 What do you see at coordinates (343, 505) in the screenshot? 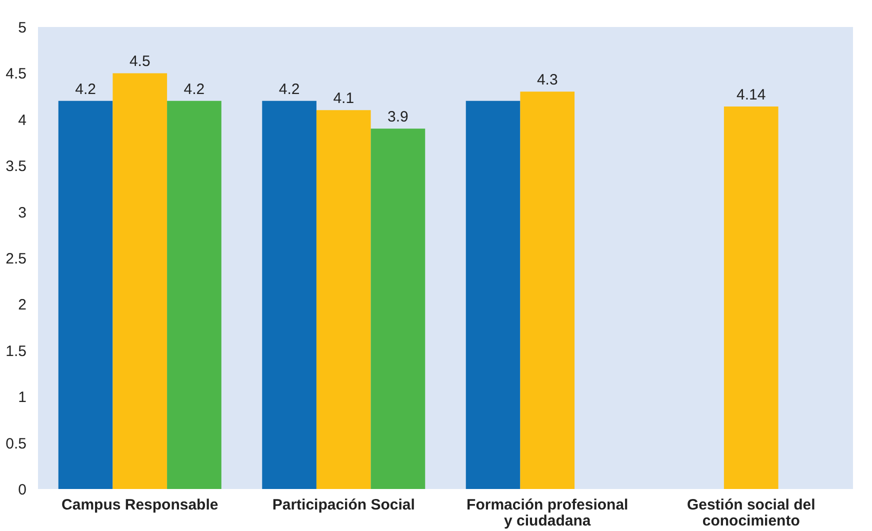
I see `x-tick-label: Participación Social` at bounding box center [343, 505].